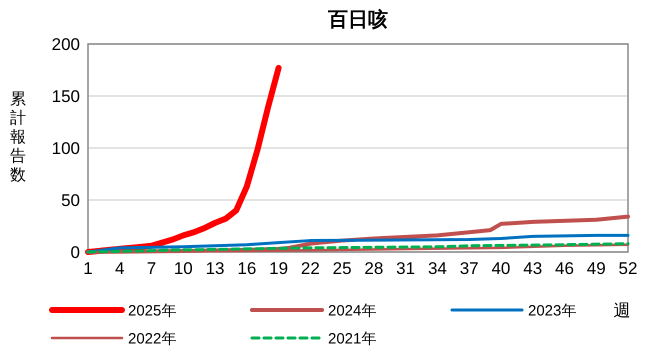 The height and width of the screenshot is (350, 650). Describe the element at coordinates (552, 311) in the screenshot. I see `legend-label: 2023年` at that location.